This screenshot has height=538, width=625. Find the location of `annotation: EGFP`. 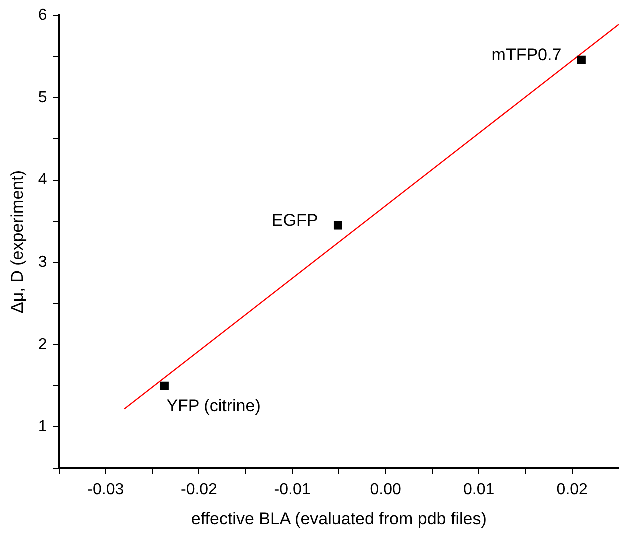

annotation: EGFP is located at coordinates (295, 220).